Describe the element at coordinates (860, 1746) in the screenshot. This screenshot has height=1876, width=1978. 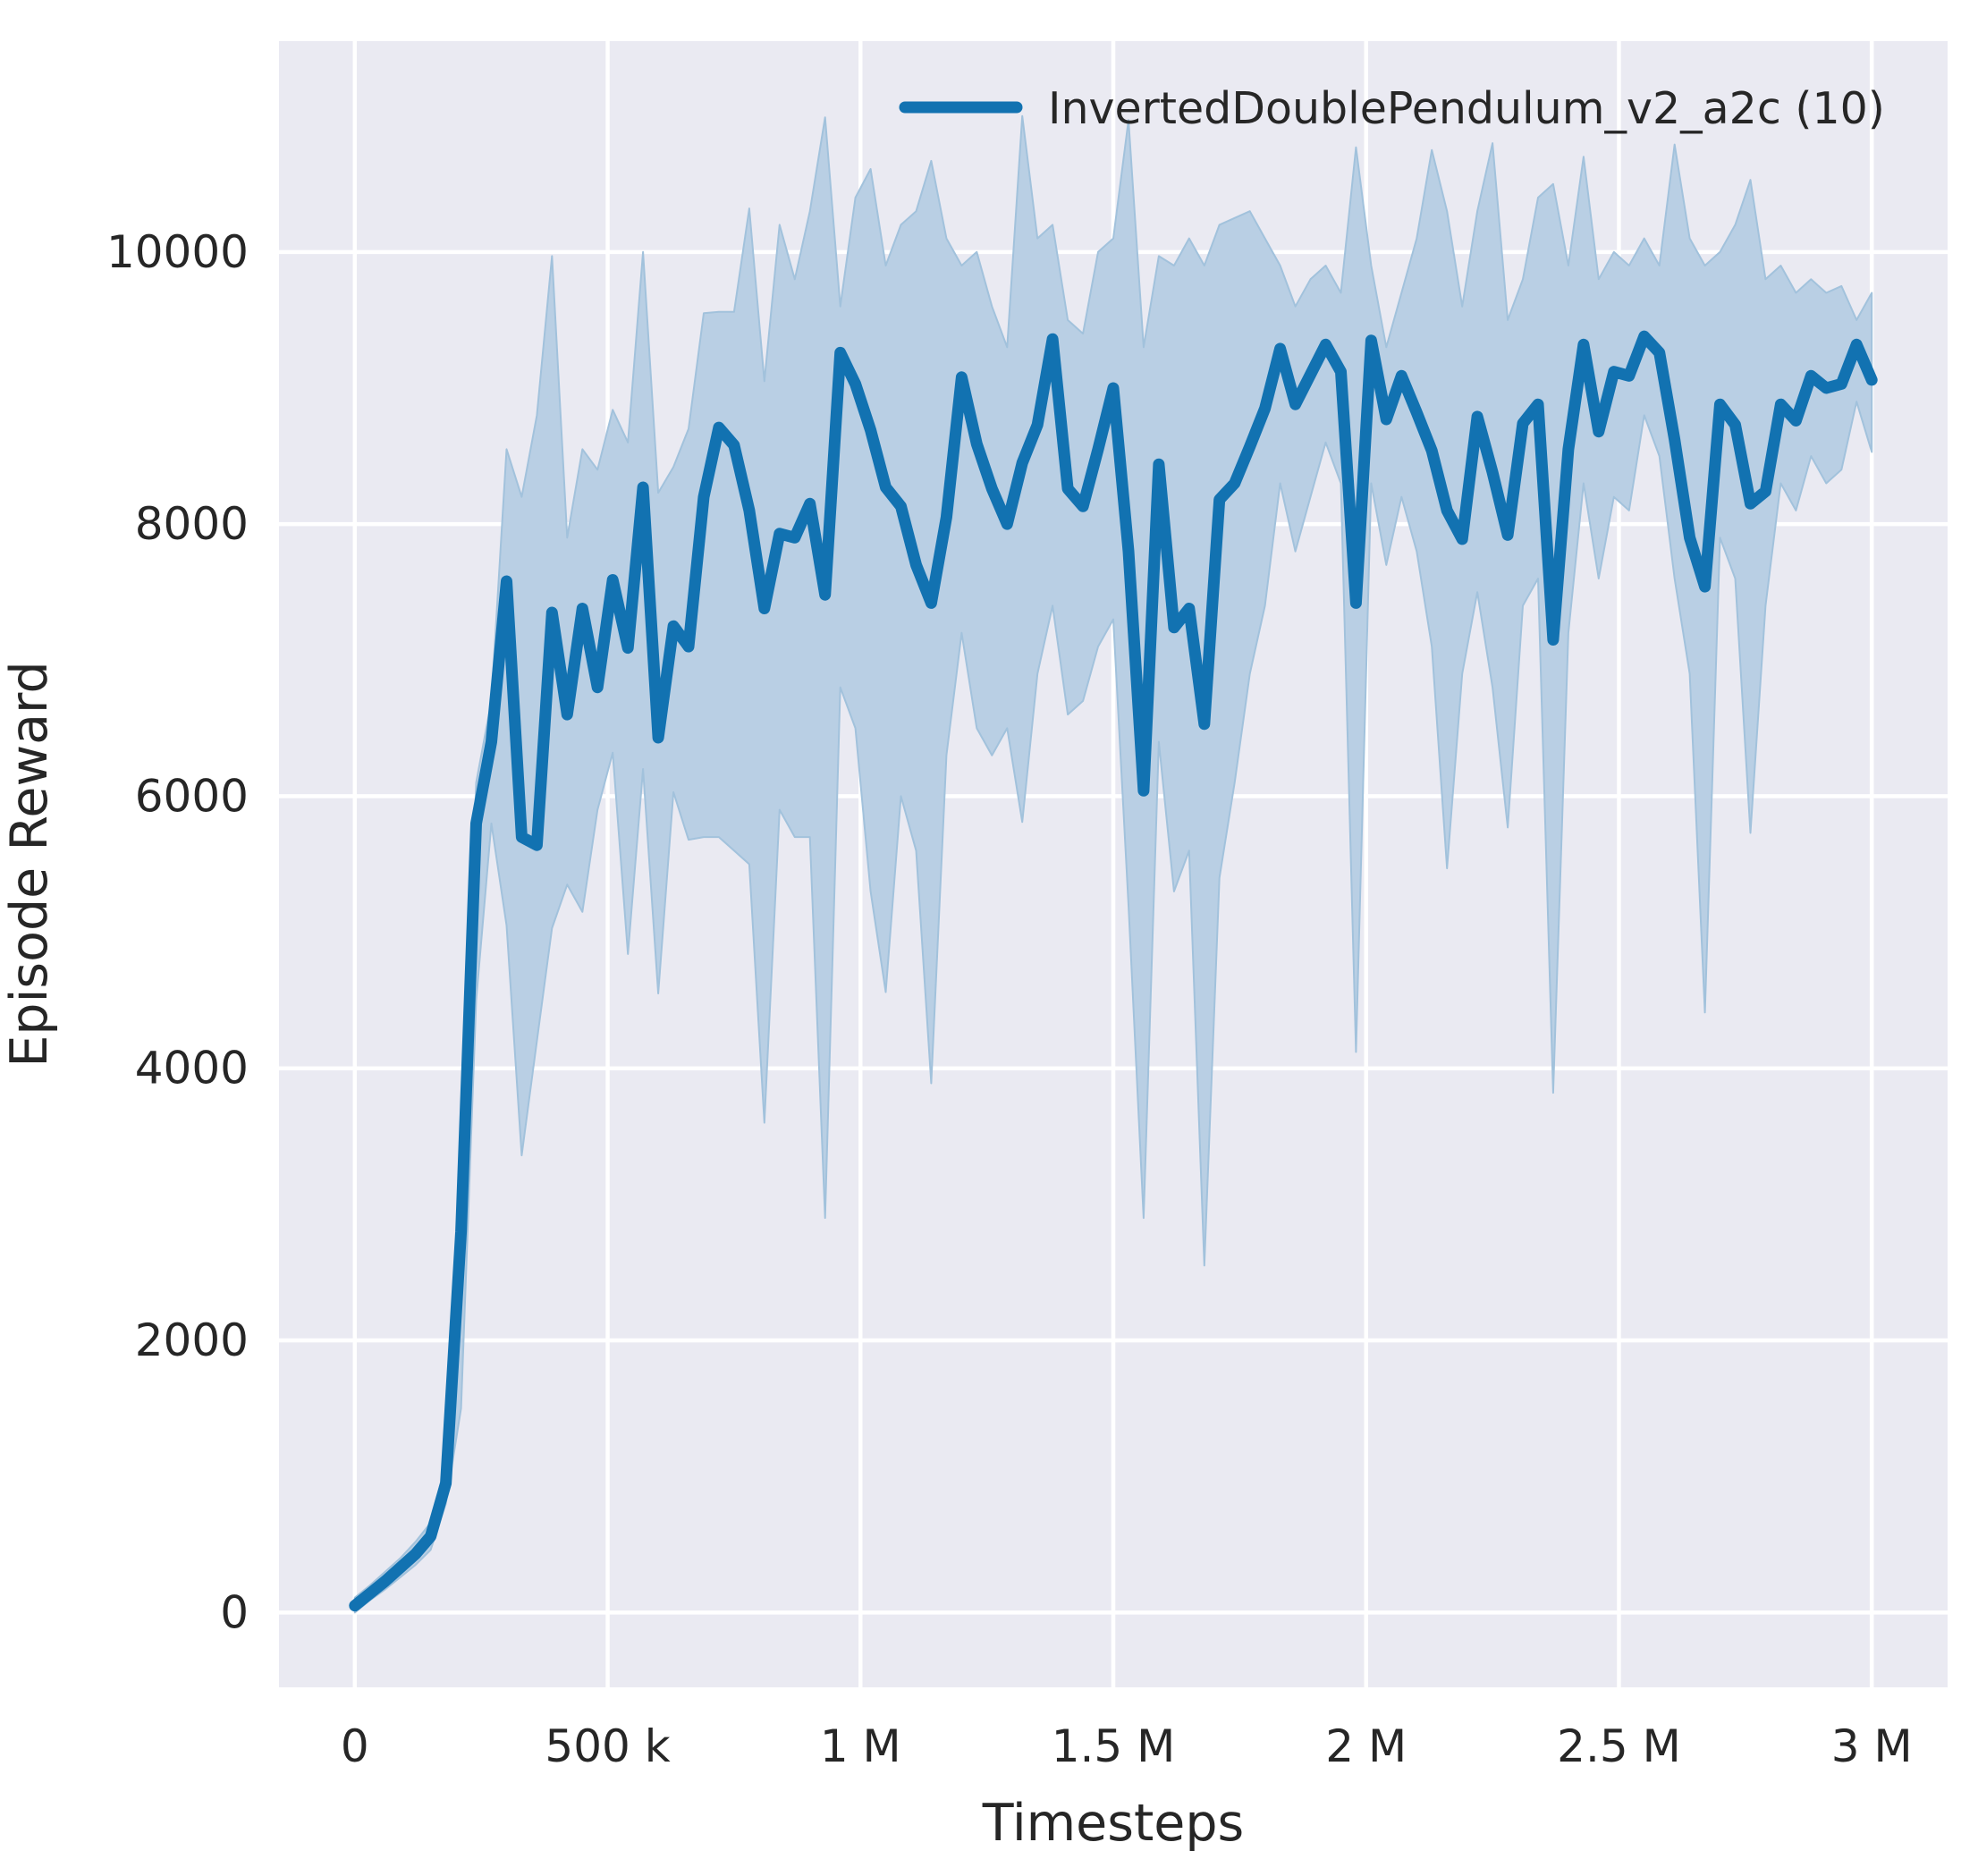
I see `x-tick-label: 1 M` at that location.